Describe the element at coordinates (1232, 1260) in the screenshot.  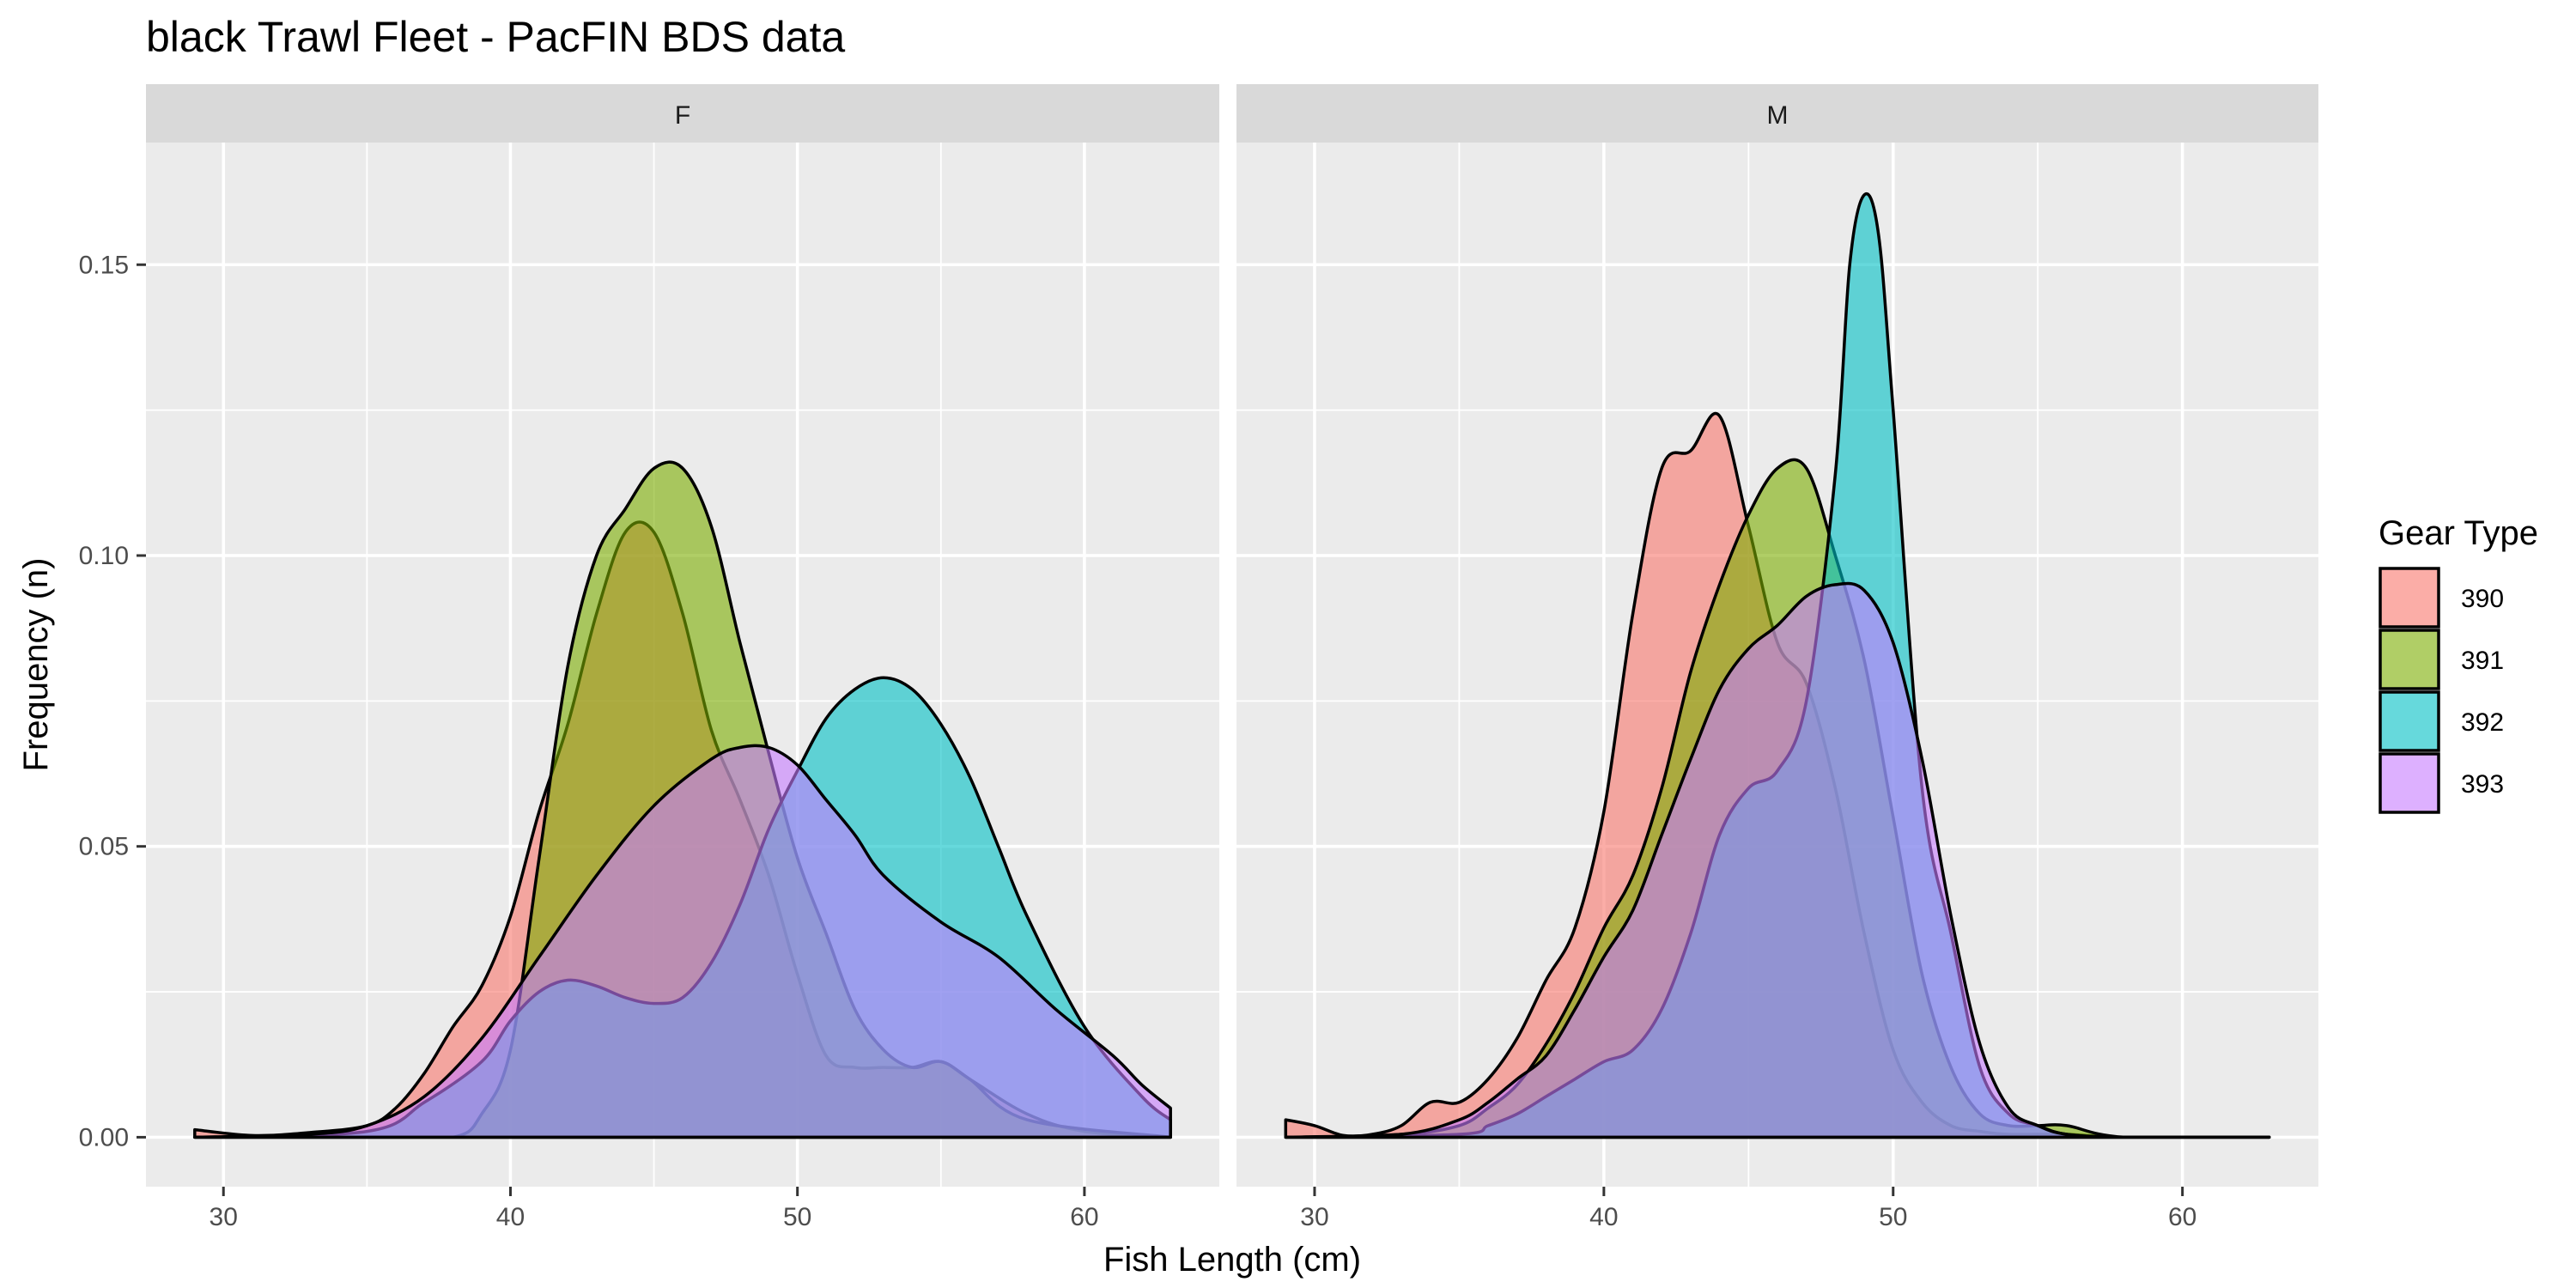
I see `x-axis-title: Fish Length (cm)` at that location.